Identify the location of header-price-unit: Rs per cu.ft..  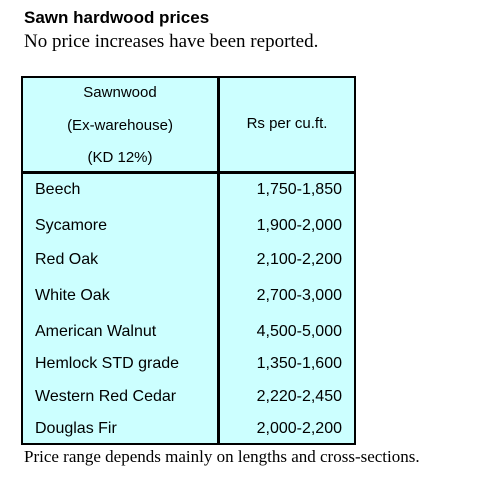
(287, 123).